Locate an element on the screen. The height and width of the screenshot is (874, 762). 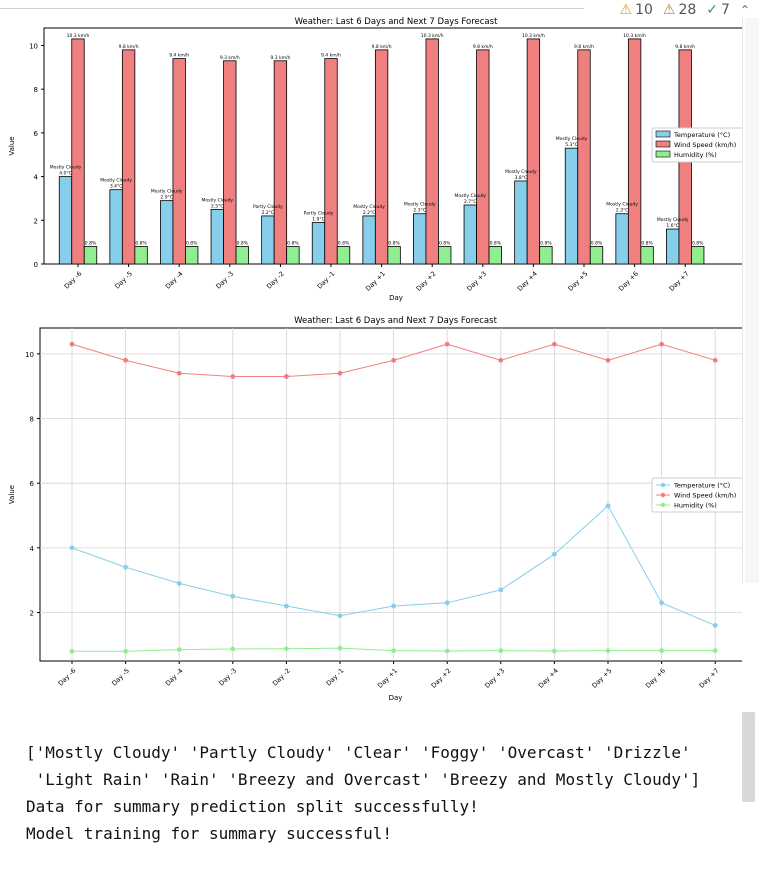
data-label: 2.2°C is located at coordinates (268, 213).